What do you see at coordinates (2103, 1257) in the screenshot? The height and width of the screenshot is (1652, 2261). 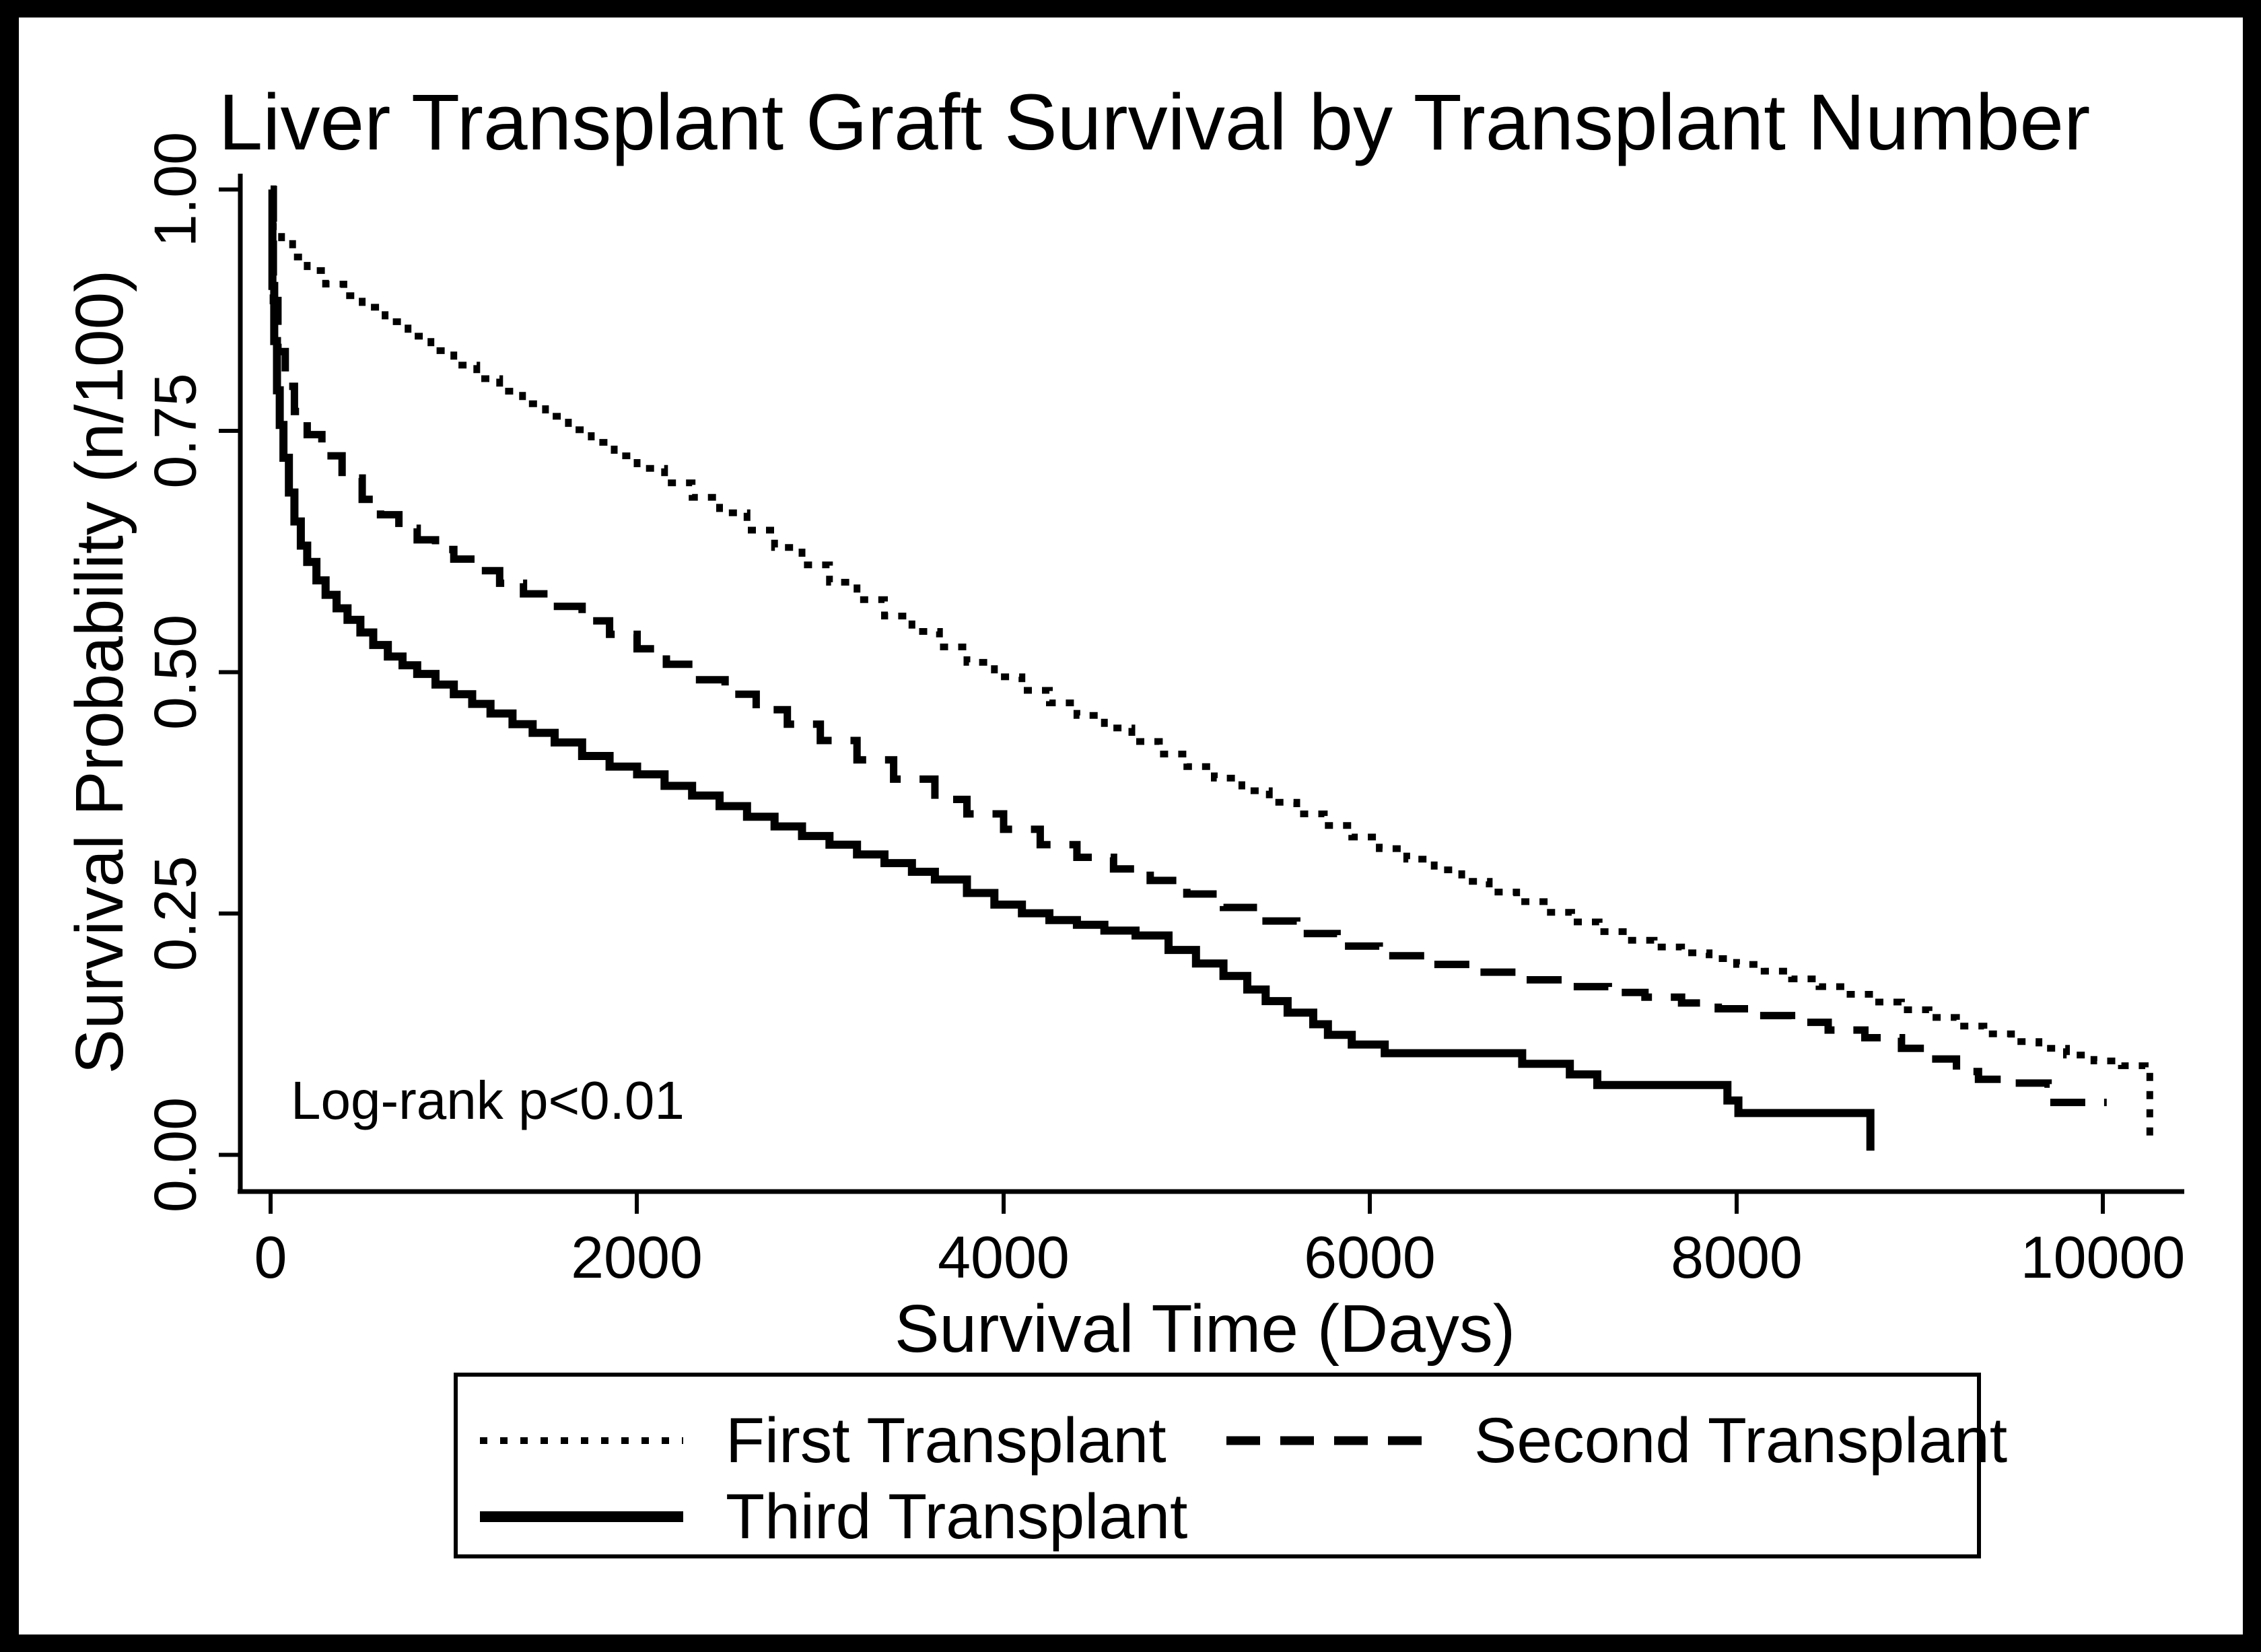 I see `x-tick-label-10000: 10000` at bounding box center [2103, 1257].